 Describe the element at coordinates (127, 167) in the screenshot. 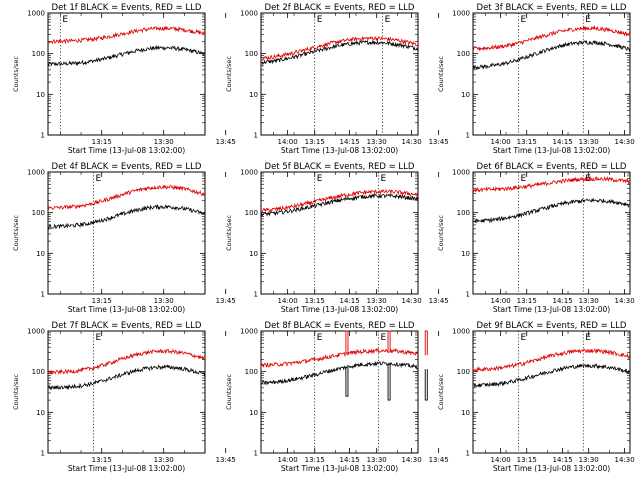

I see `panel-title: Det 4f BLACK = Events, RED = LLD` at that location.